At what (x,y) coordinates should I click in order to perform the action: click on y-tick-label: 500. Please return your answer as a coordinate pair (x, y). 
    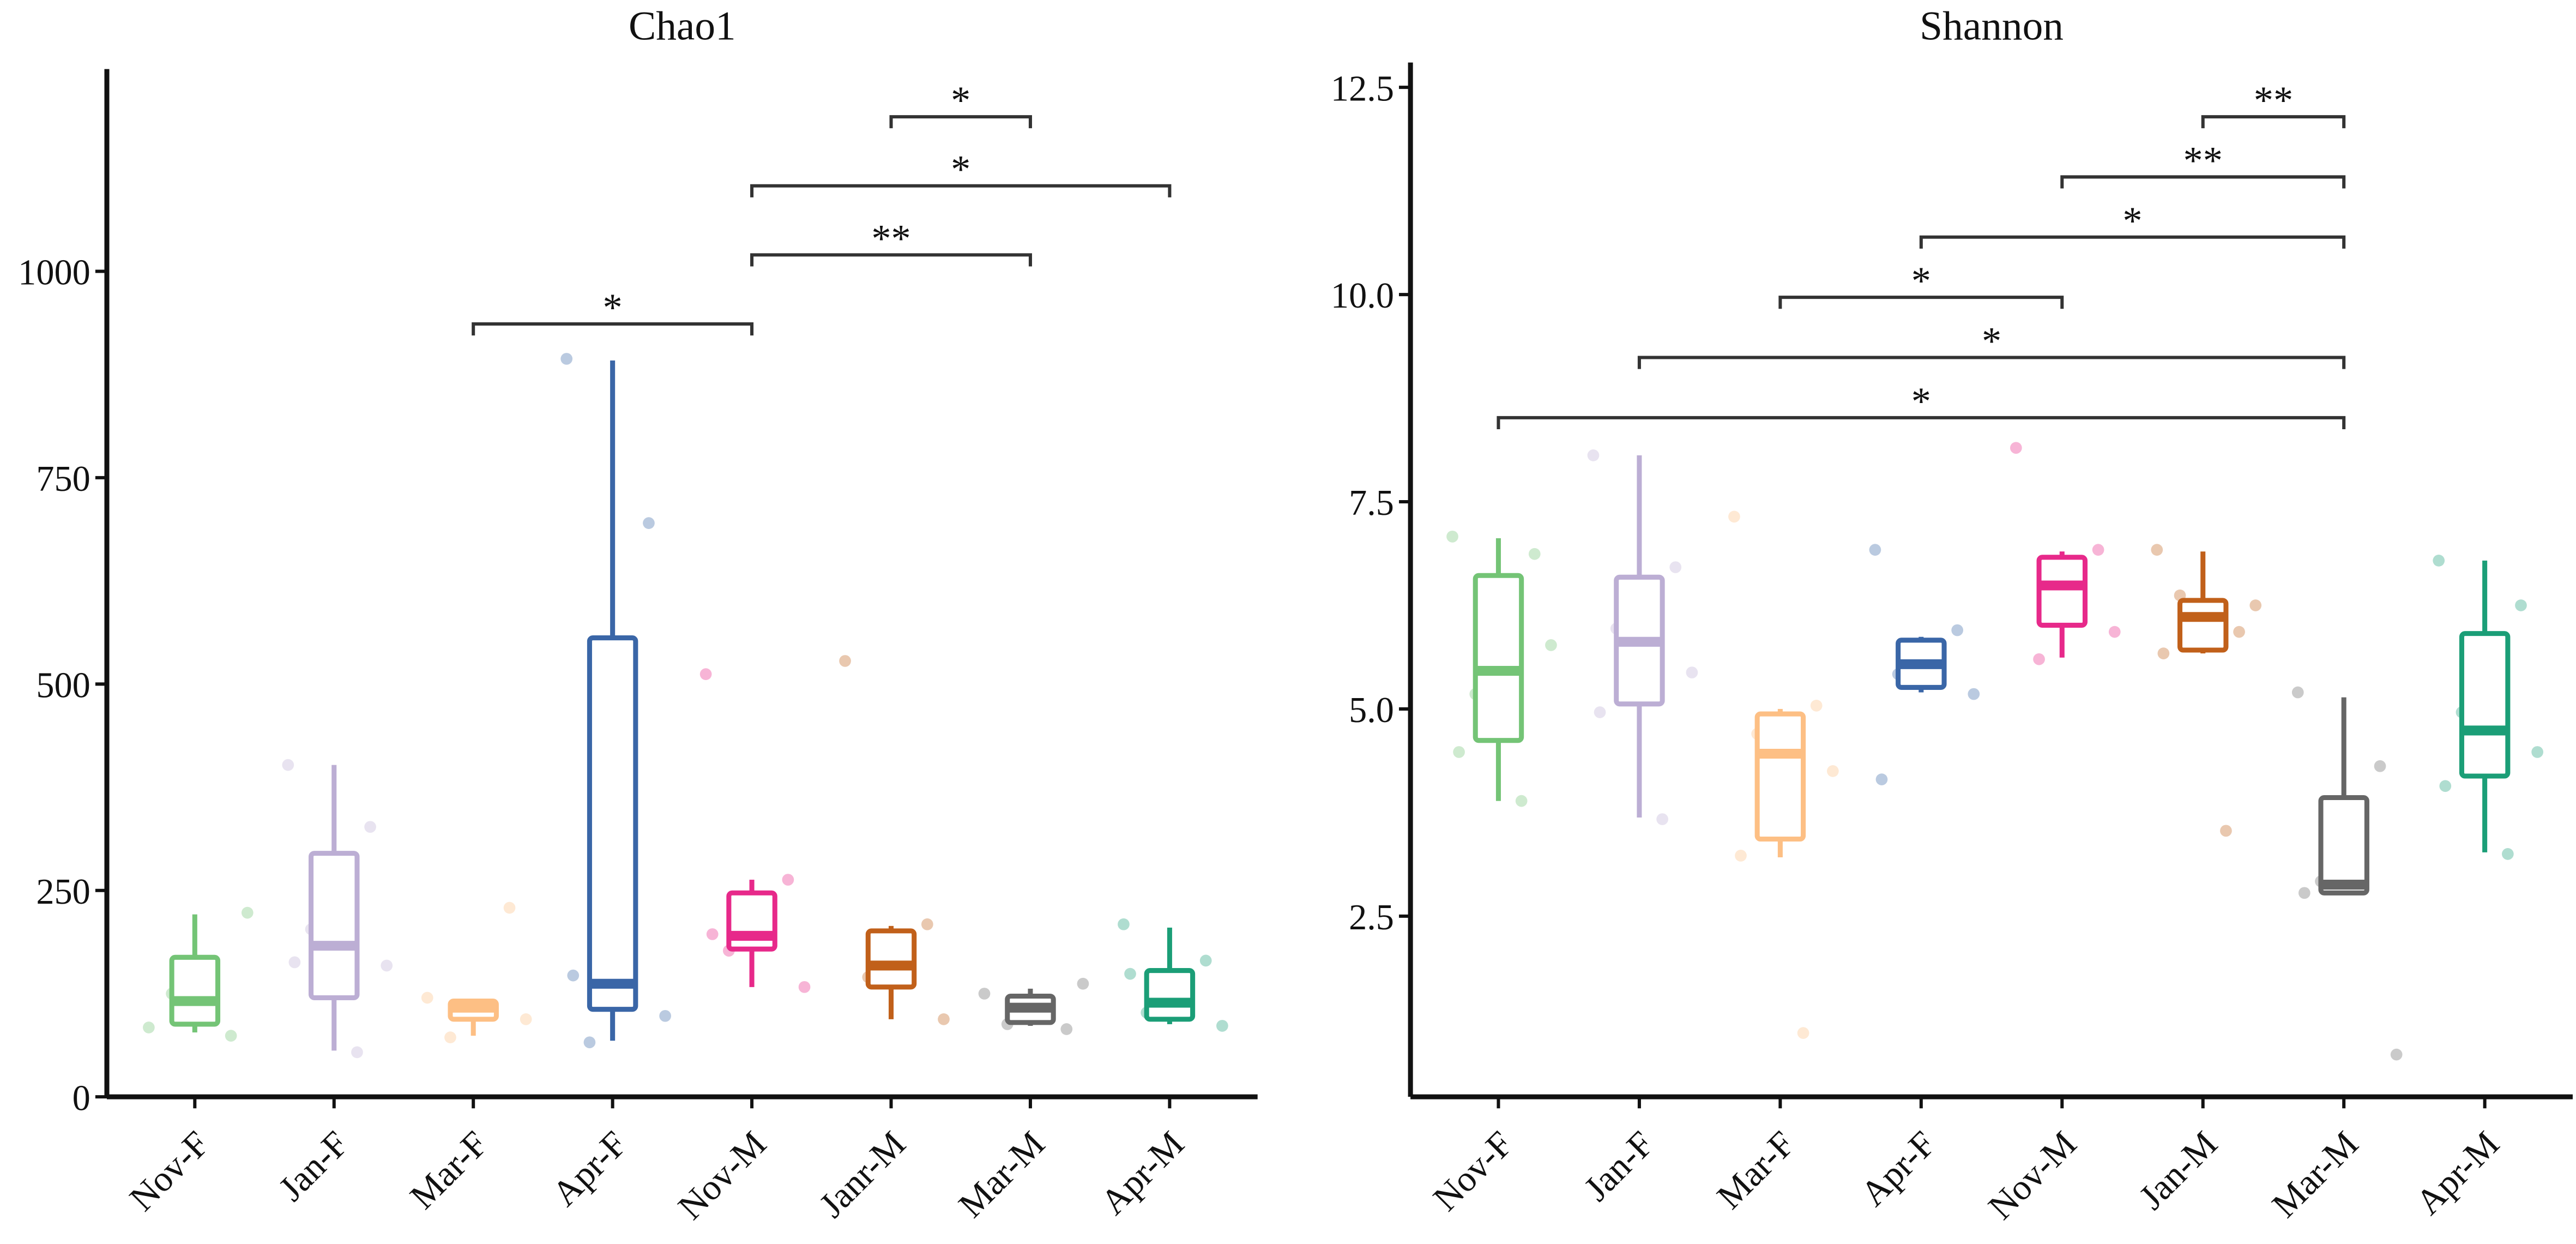
    Looking at the image, I should click on (64, 685).